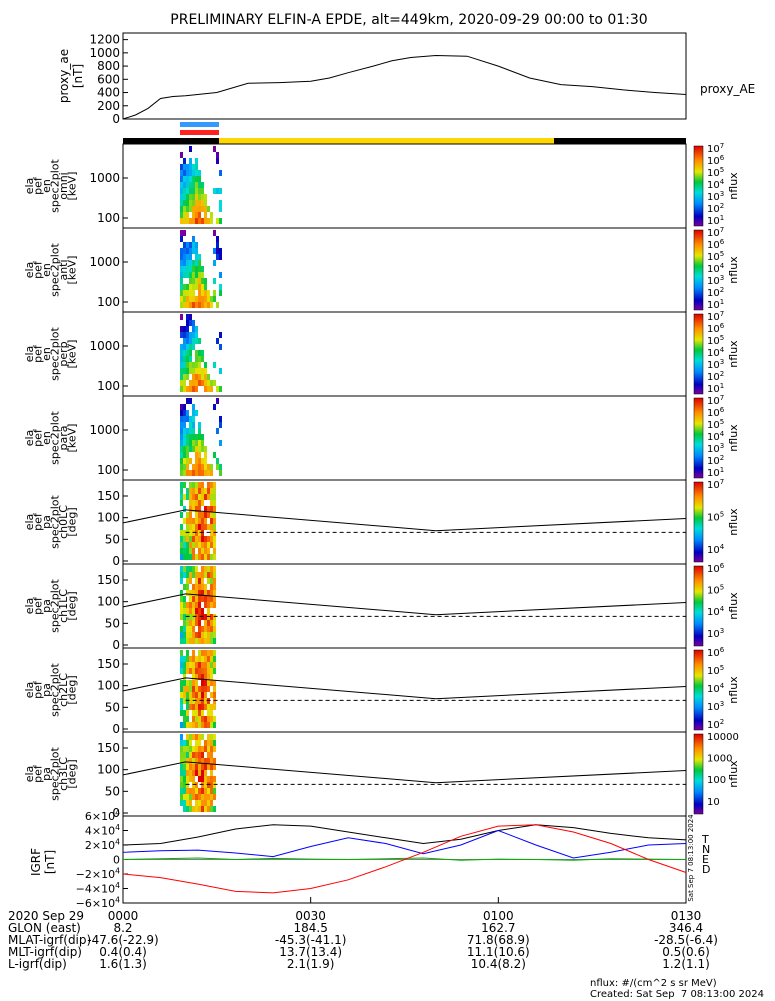 The height and width of the screenshot is (1001, 775). What do you see at coordinates (116, 813) in the screenshot?
I see `panel-ytick-label: 0` at bounding box center [116, 813].